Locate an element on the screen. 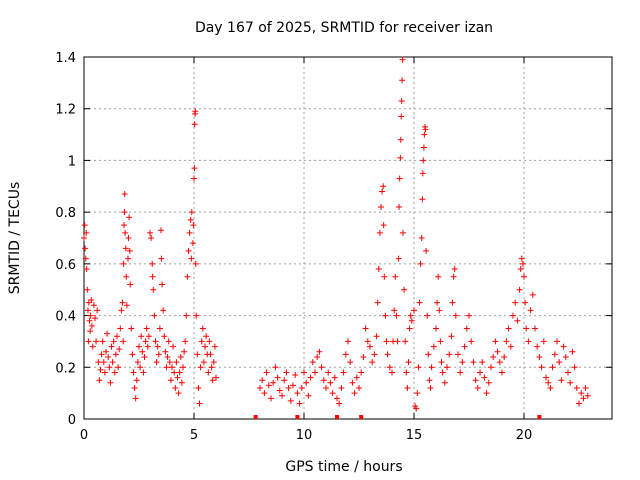 The height and width of the screenshot is (480, 640). x-tick-label: 5 is located at coordinates (194, 435).